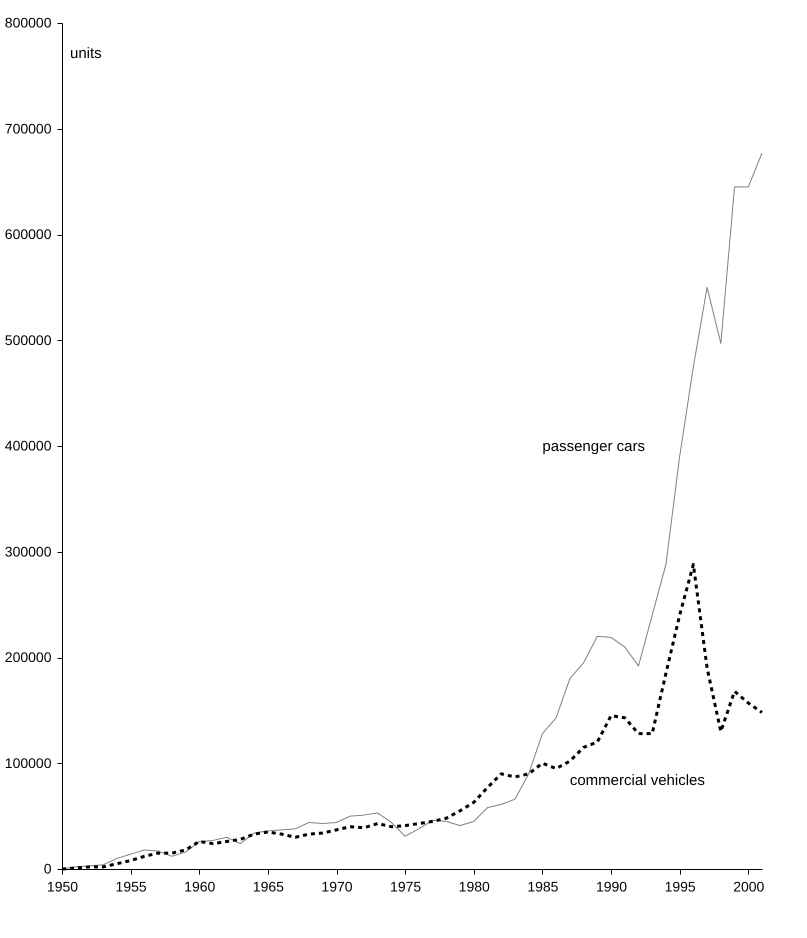 The width and height of the screenshot is (807, 938). What do you see at coordinates (28, 551) in the screenshot?
I see `y-tick-label: 300000` at bounding box center [28, 551].